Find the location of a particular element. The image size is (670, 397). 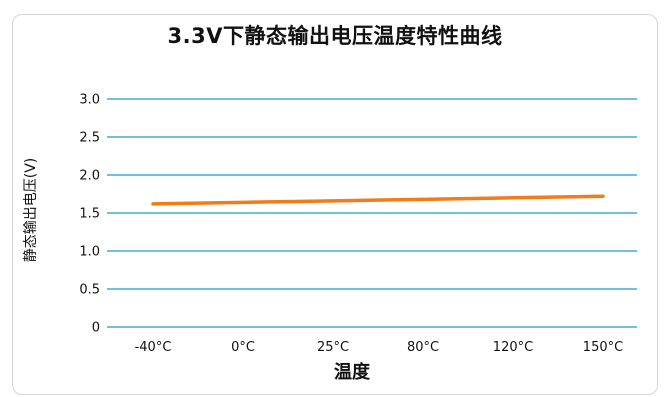

y-tick-label: 0.5 is located at coordinates (89, 290).